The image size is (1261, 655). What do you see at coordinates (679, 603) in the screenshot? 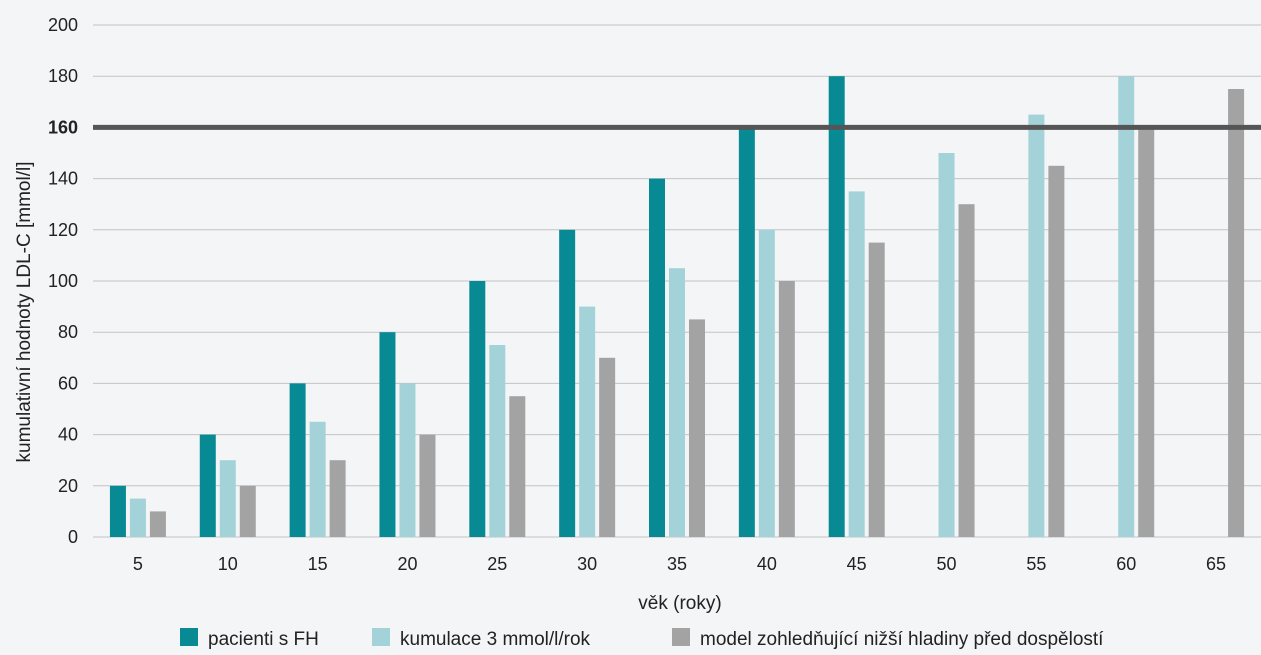
I see `x-axis-label: věk (roky)` at bounding box center [679, 603].